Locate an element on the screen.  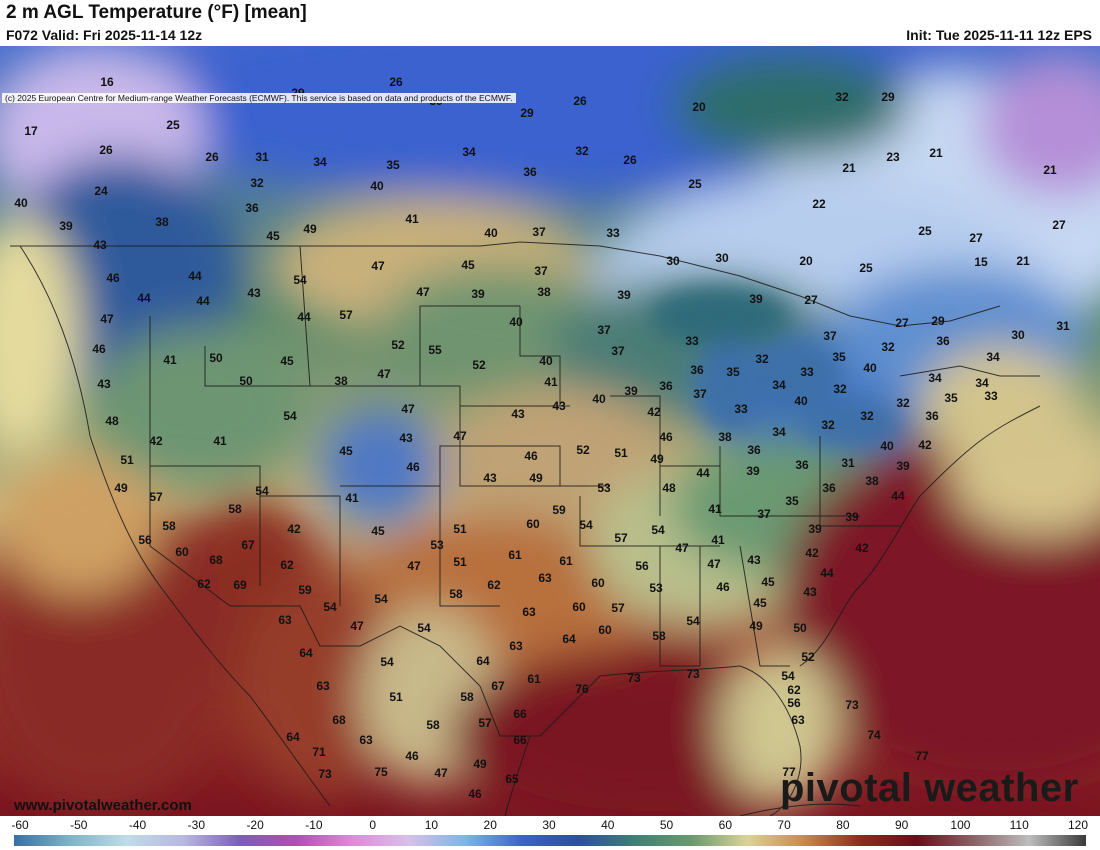
color-legend-tick: 110 is located at coordinates (1019, 825).